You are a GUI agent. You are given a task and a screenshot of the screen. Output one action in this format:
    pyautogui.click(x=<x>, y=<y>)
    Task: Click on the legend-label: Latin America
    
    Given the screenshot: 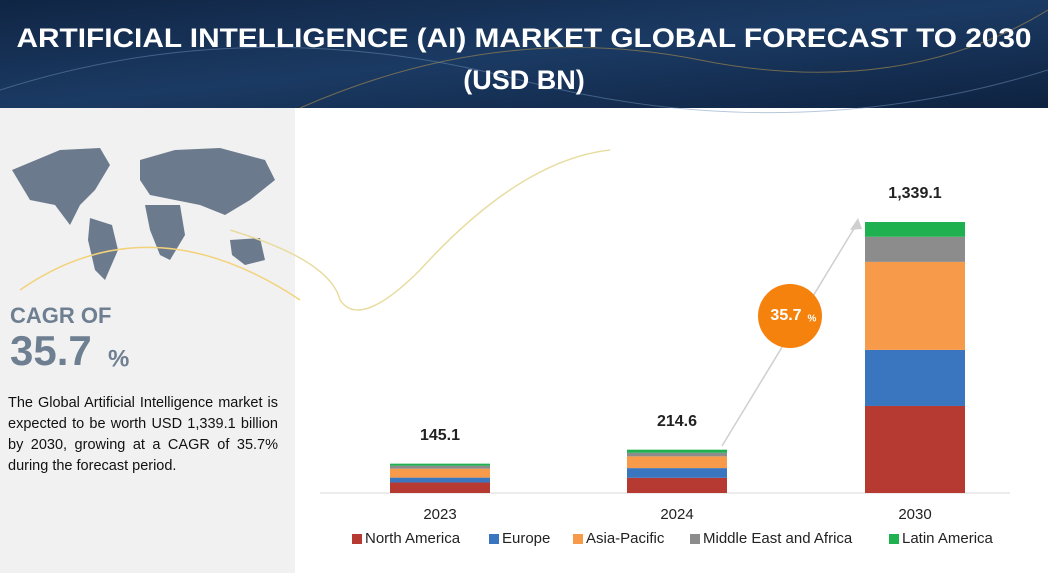 What is the action you would take?
    pyautogui.click(x=948, y=538)
    